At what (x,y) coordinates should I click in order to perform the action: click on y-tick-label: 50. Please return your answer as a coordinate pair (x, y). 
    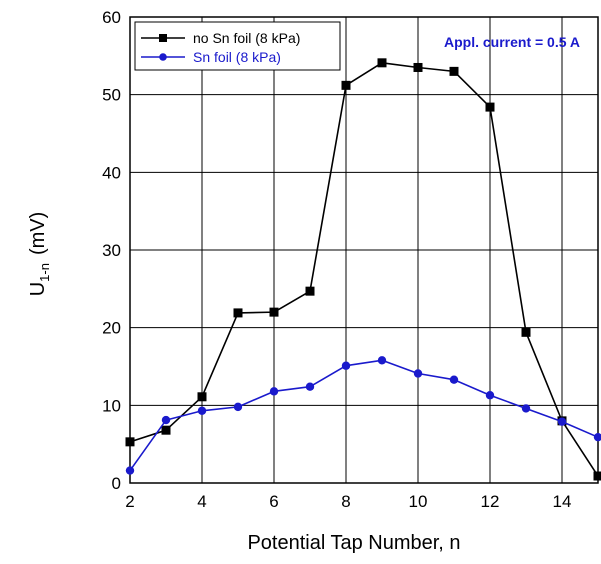
    Looking at the image, I should click on (111, 95).